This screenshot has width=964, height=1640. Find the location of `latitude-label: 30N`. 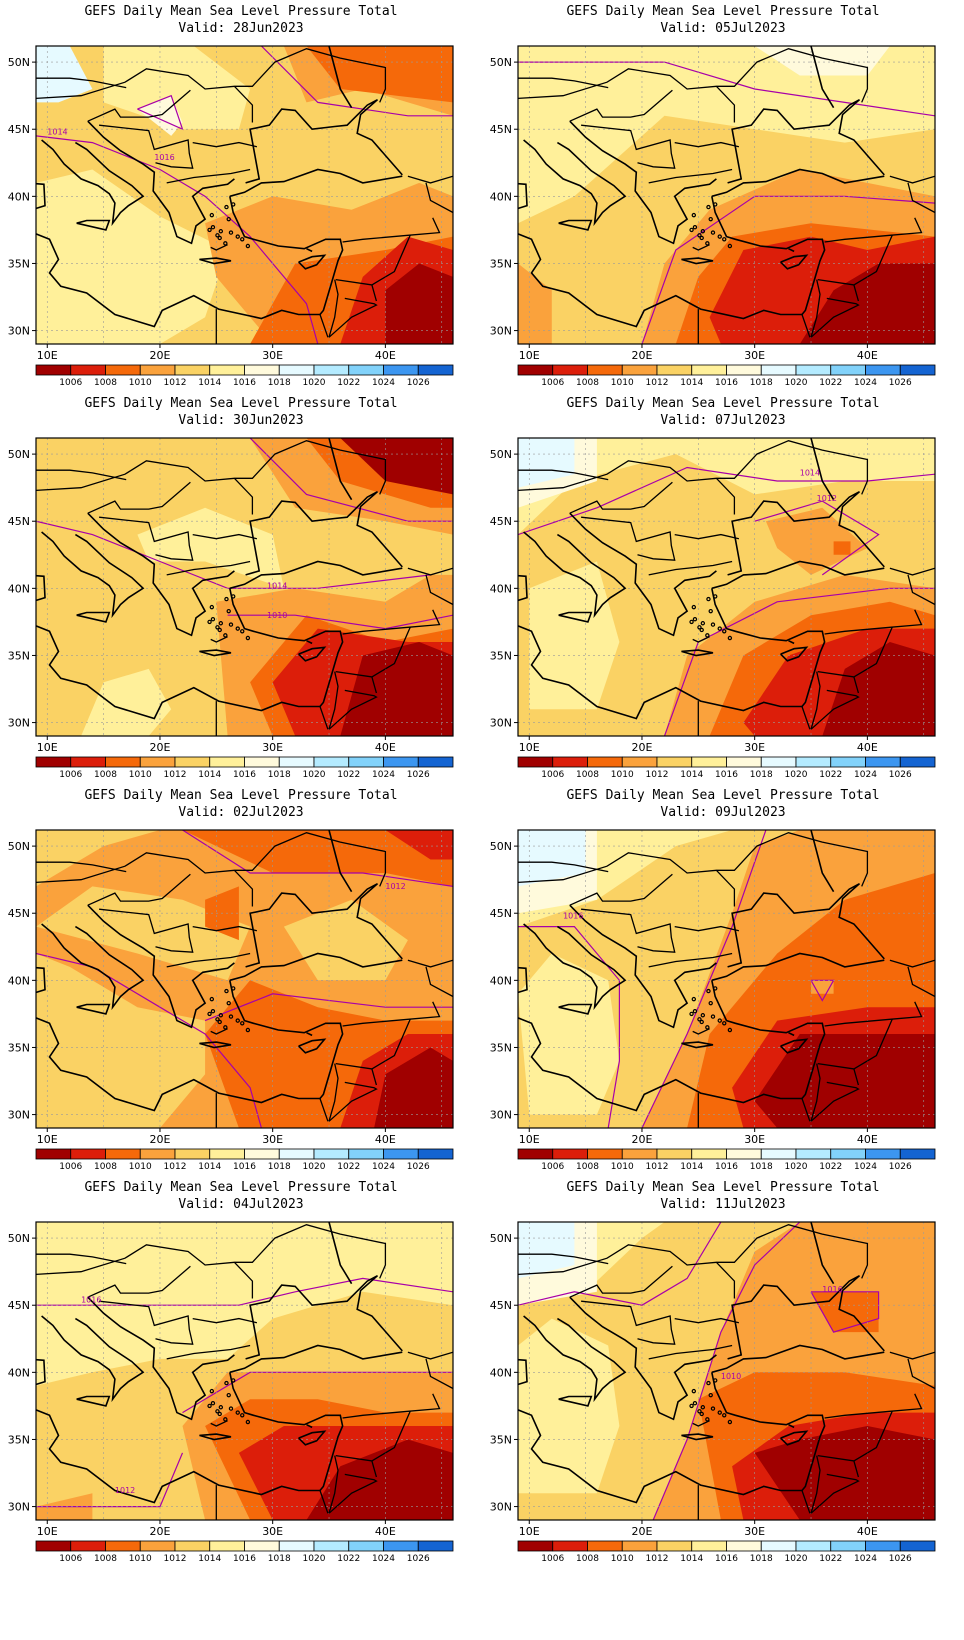

latitude-label: 30N is located at coordinates (501, 331).